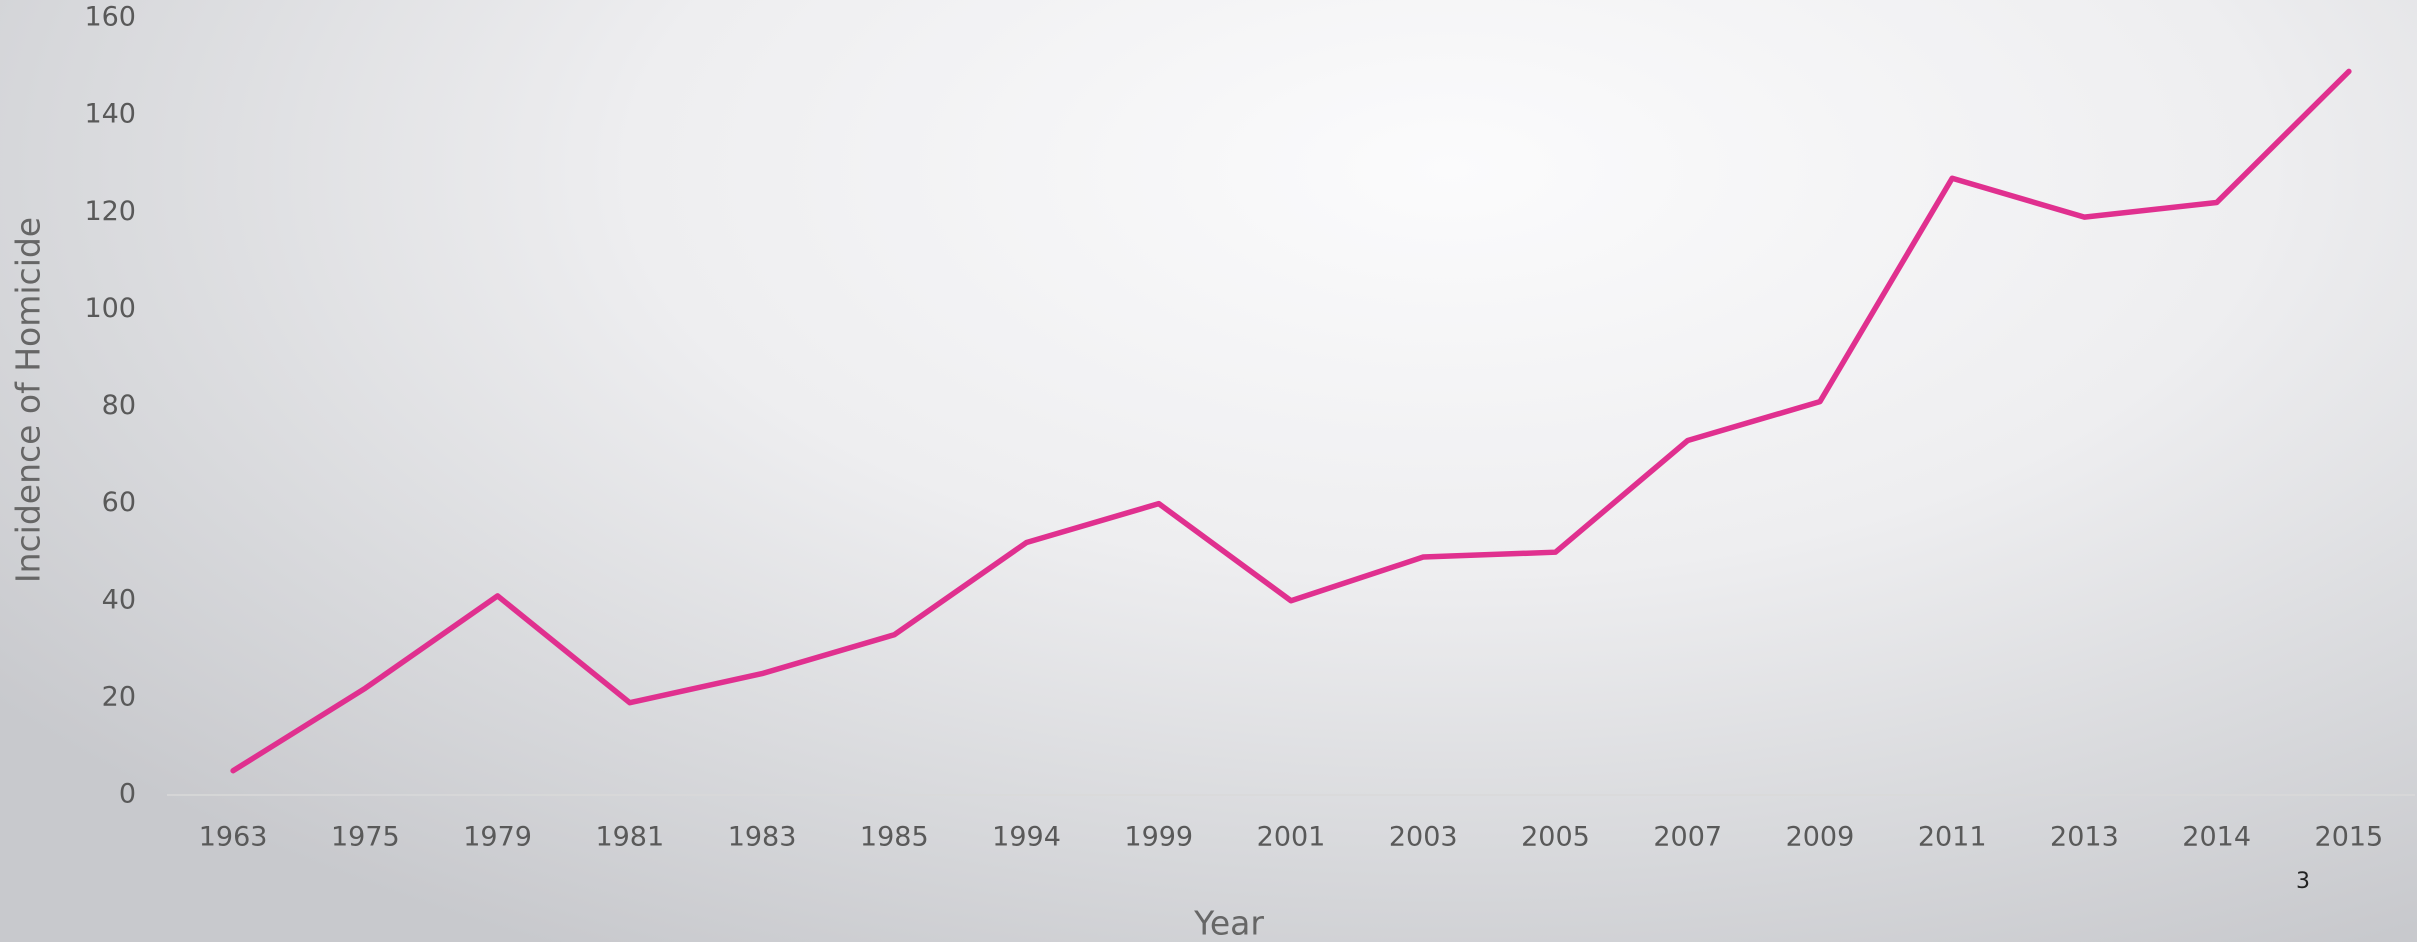  What do you see at coordinates (233, 837) in the screenshot?
I see `x-tick-label: 1963` at bounding box center [233, 837].